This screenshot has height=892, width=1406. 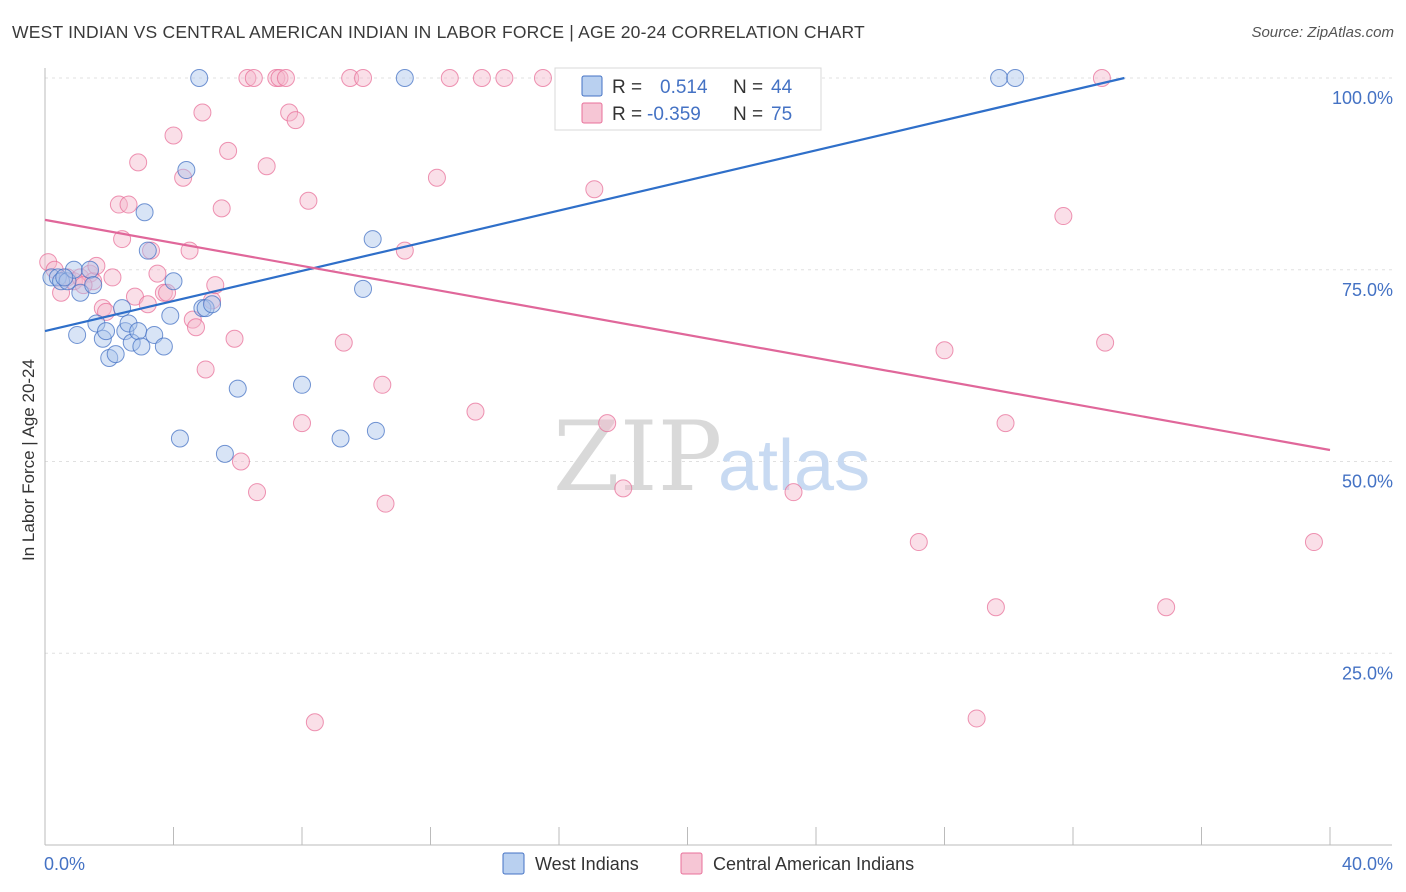 What do you see at coordinates (513, 863) in the screenshot?
I see `series-legend-swatch-west-indians` at bounding box center [513, 863].